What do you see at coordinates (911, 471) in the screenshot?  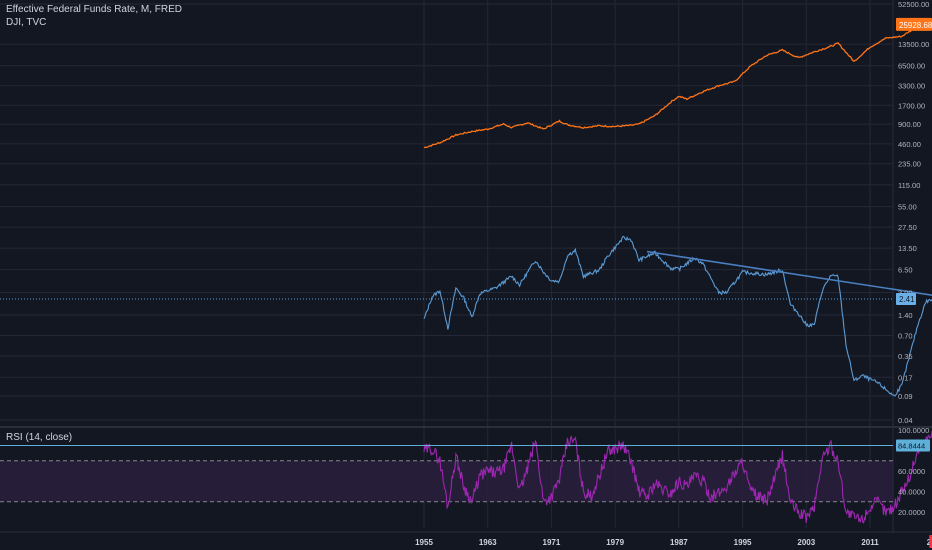 I see `rsi-tick-label: 60.0000` at bounding box center [911, 471].